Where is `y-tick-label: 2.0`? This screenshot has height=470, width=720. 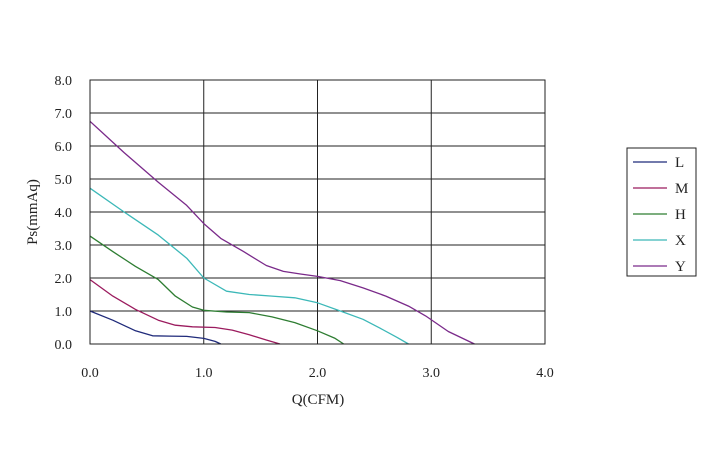 y-tick-label: 2.0 is located at coordinates (64, 279).